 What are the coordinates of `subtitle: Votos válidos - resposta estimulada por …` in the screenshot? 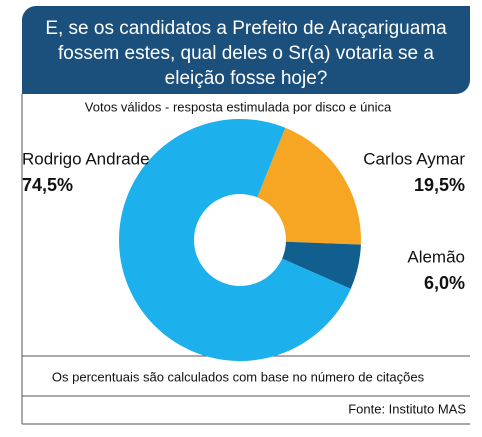 It's located at (238, 106).